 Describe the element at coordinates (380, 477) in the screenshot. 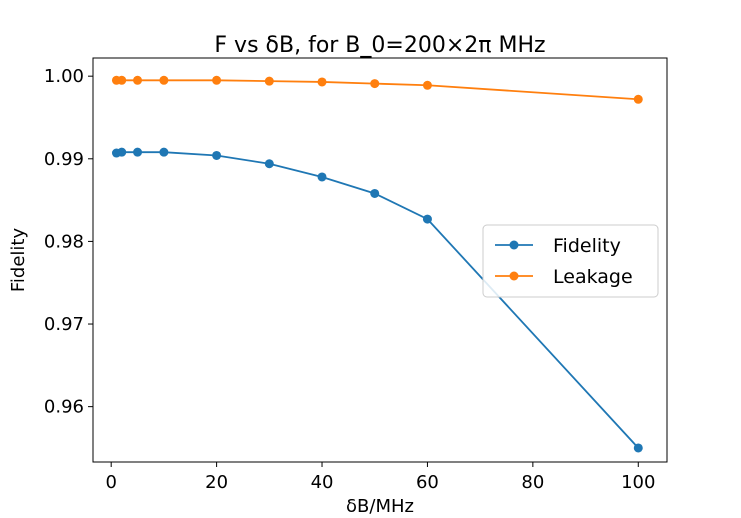

I see `x-axis: 0 20 40 60 80 100` at that location.